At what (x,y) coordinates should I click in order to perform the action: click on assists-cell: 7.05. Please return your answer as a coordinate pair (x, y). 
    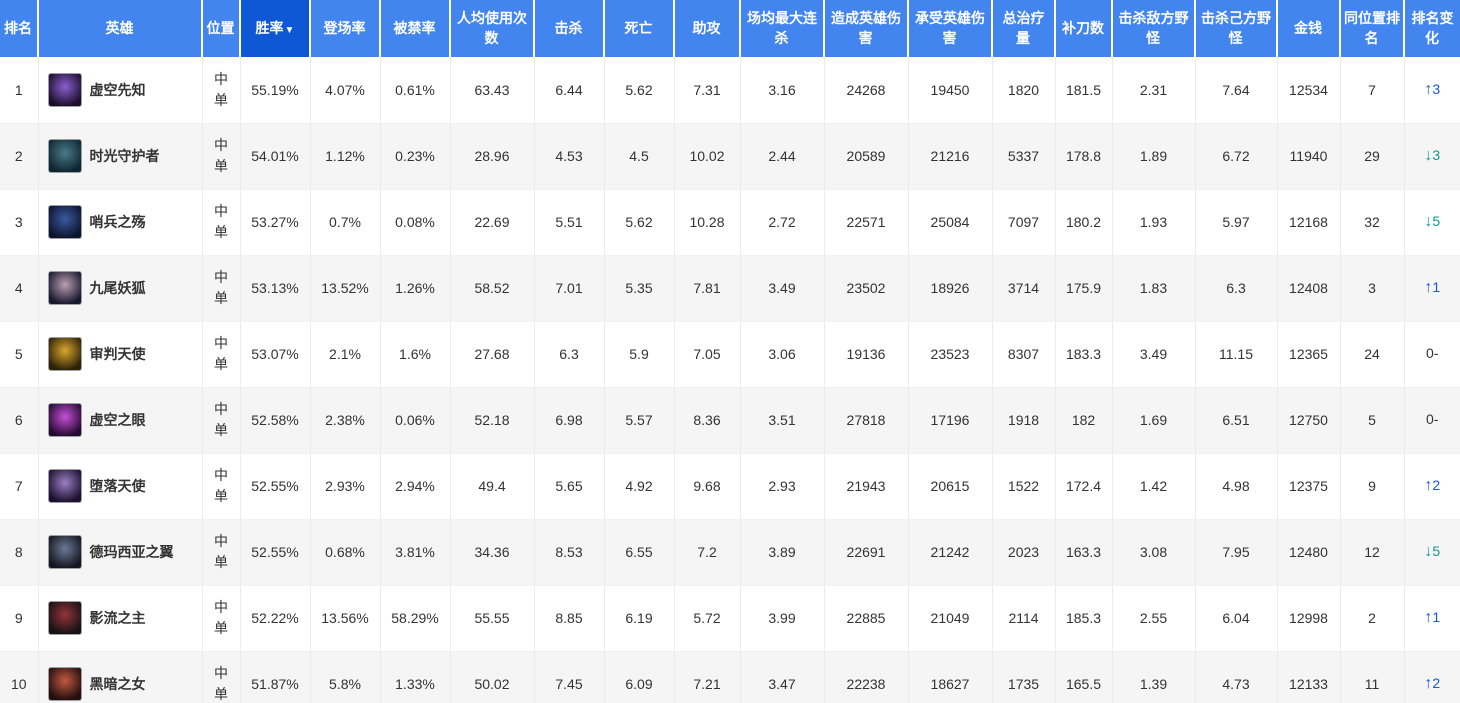
    Looking at the image, I should click on (707, 354).